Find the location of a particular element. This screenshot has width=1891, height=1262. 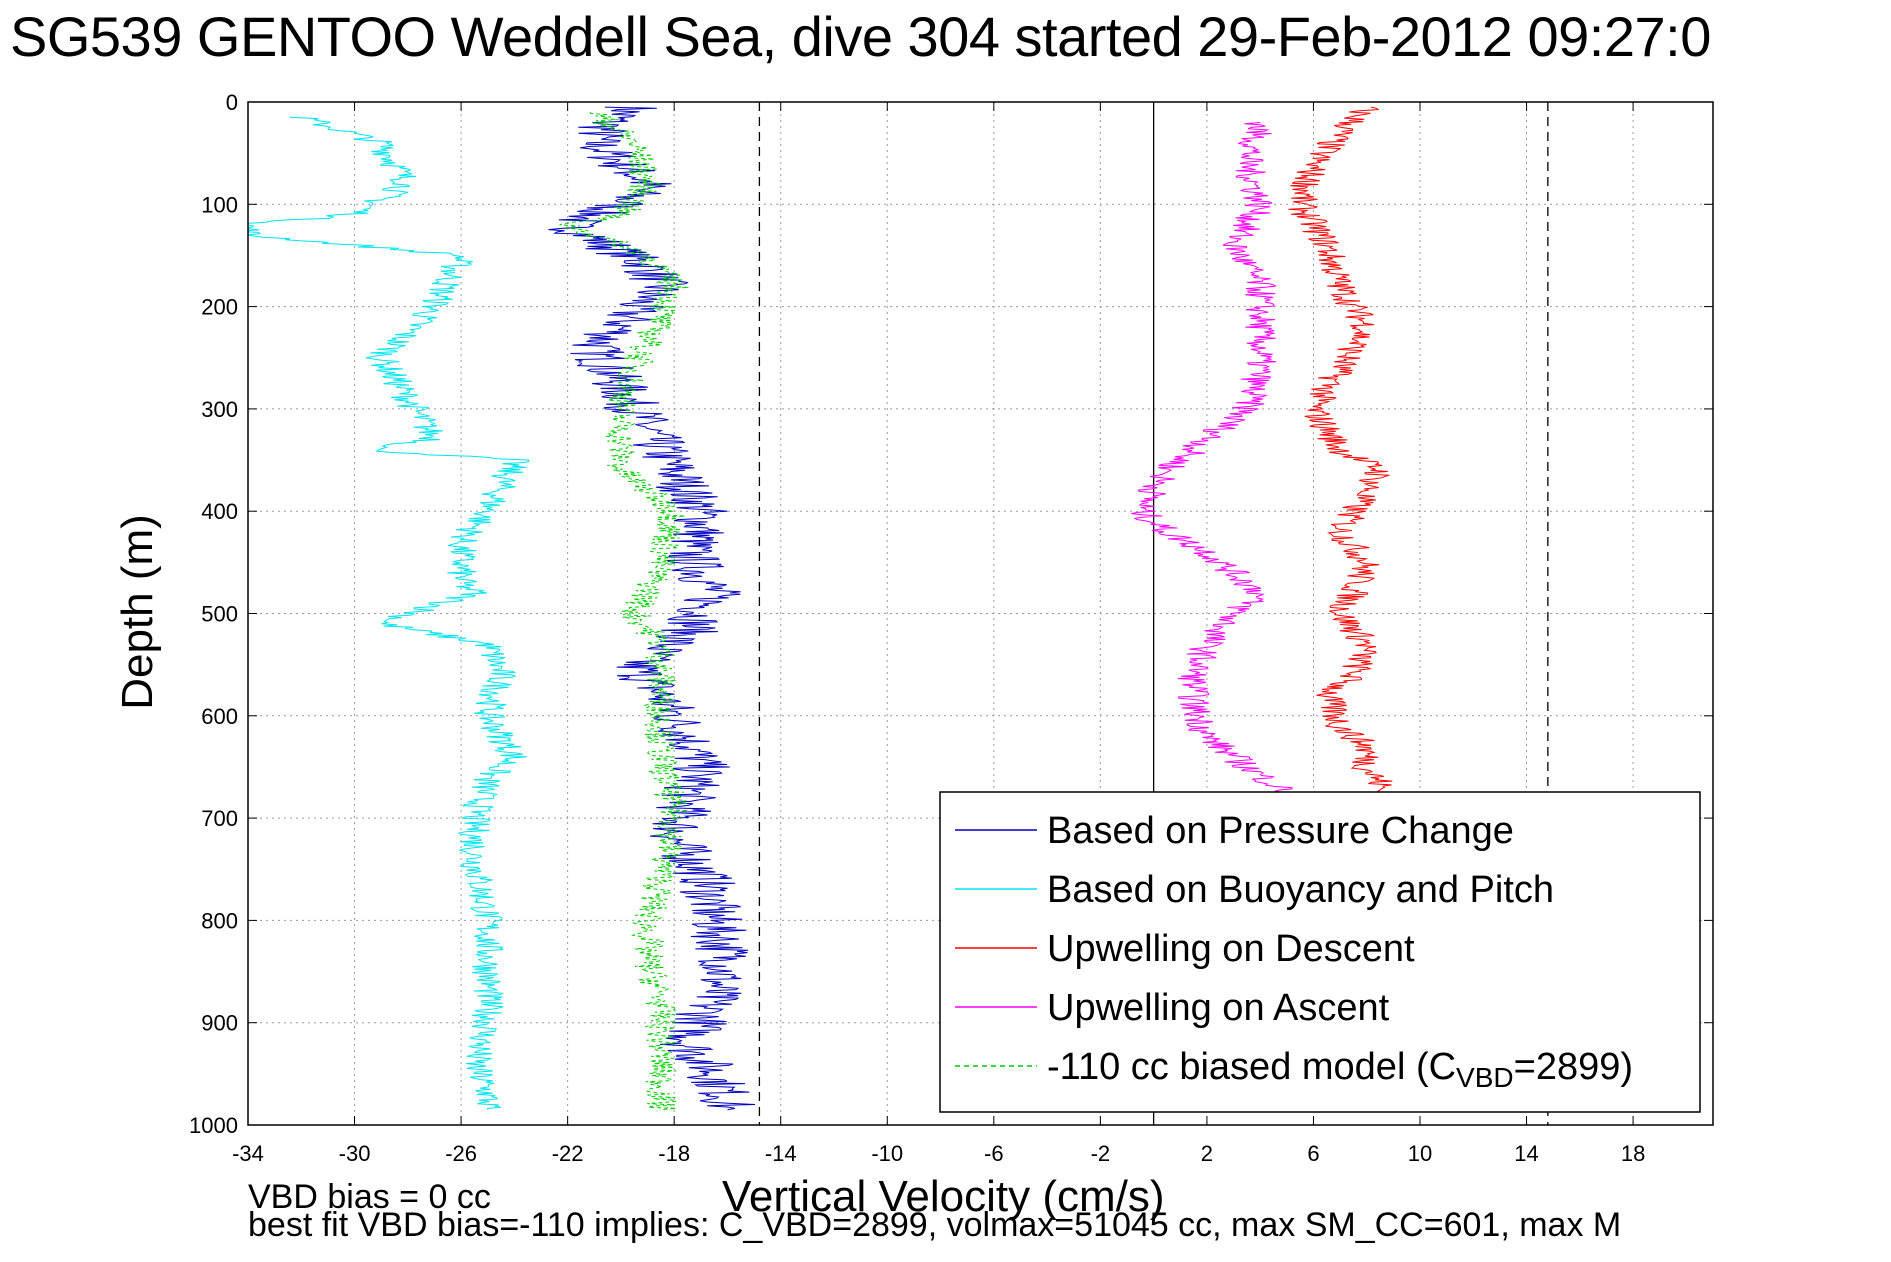

y-tick-label: 300 is located at coordinates (219, 409).